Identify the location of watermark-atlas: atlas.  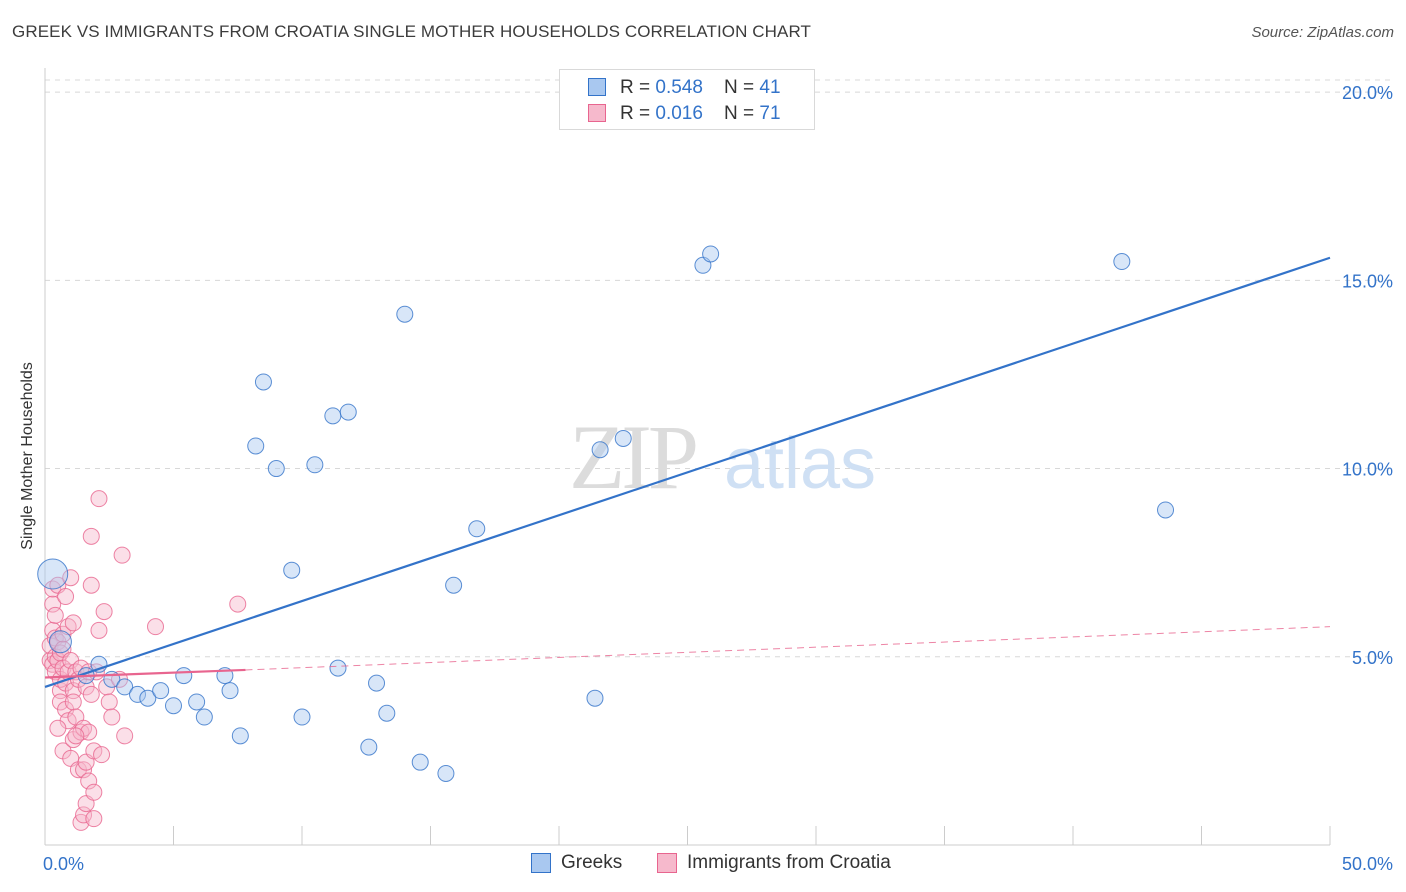
(800, 464).